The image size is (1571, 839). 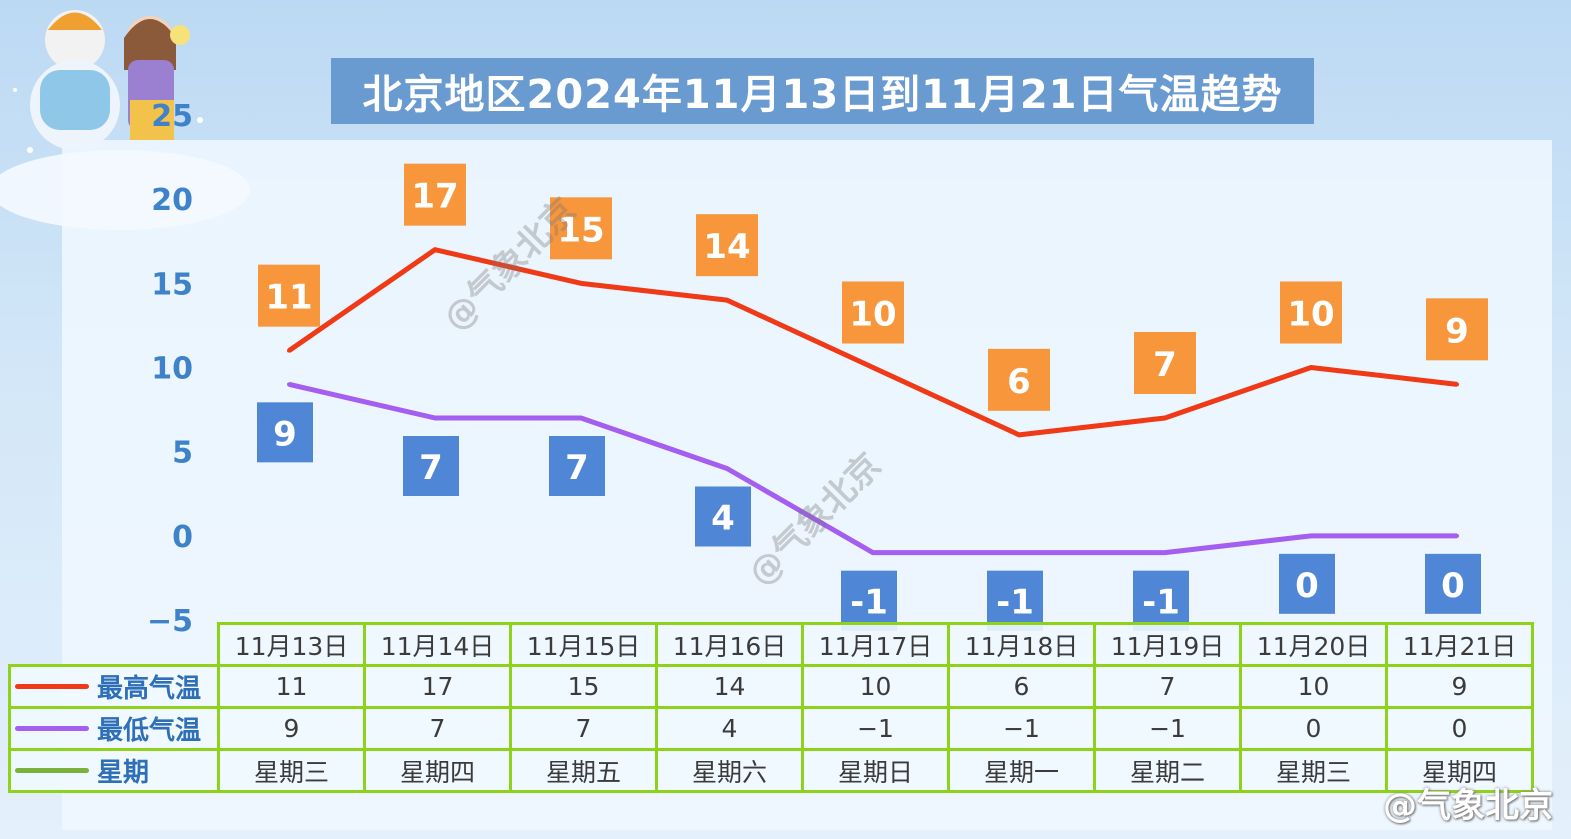 What do you see at coordinates (182, 453) in the screenshot?
I see `y-tick-label: 5` at bounding box center [182, 453].